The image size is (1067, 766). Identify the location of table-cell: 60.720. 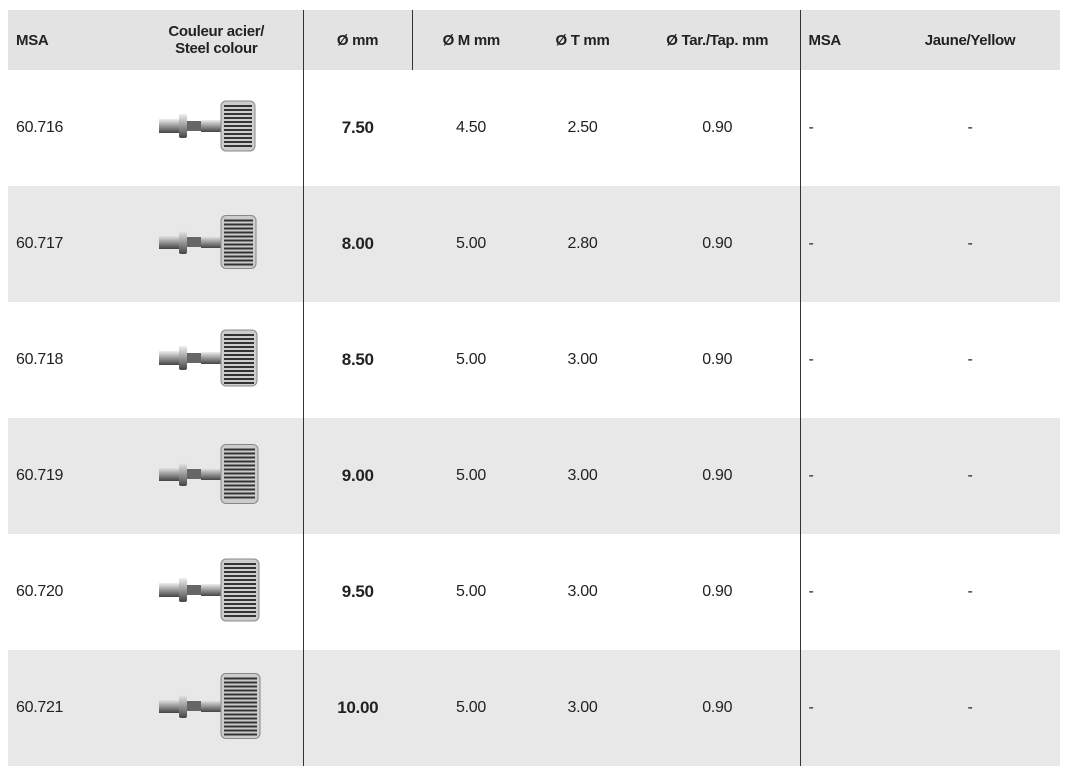
(40, 591).